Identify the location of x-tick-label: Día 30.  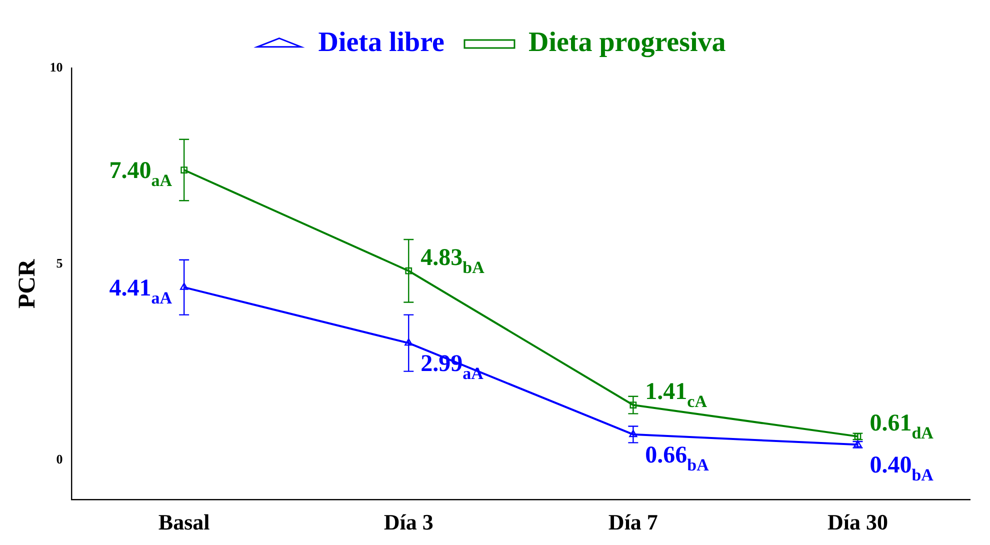
(857, 521).